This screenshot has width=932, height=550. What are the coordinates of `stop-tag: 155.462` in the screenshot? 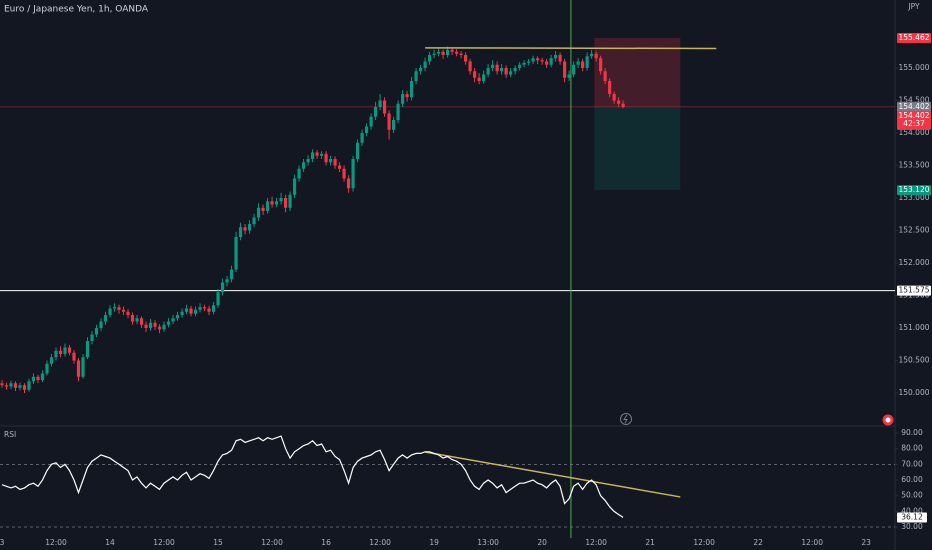 It's located at (913, 37).